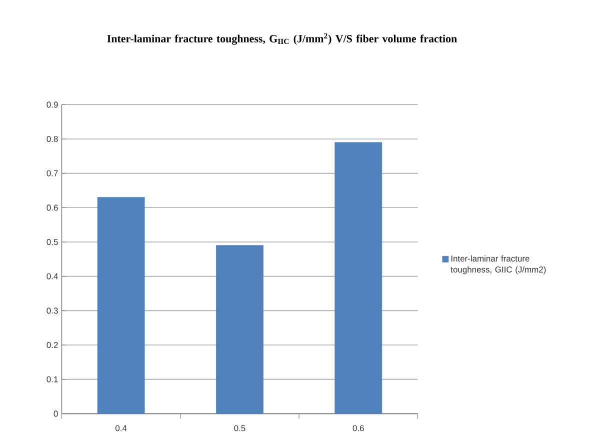 This screenshot has height=435, width=592. Describe the element at coordinates (52, 173) in the screenshot. I see `y-tick-label: 0.7` at that location.